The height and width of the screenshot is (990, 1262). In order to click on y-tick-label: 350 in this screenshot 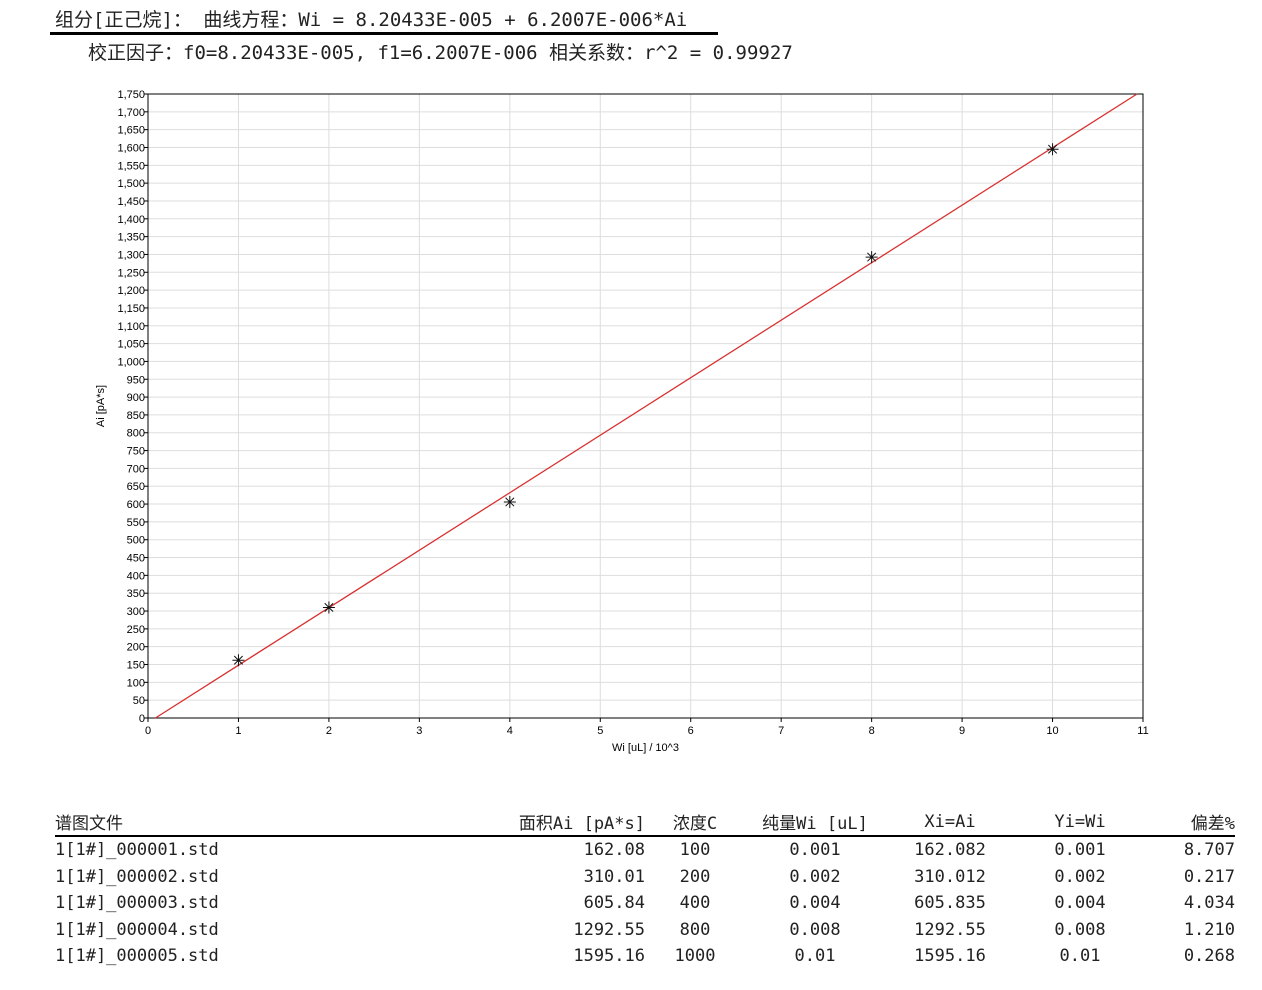, I will do `click(136, 594)`.